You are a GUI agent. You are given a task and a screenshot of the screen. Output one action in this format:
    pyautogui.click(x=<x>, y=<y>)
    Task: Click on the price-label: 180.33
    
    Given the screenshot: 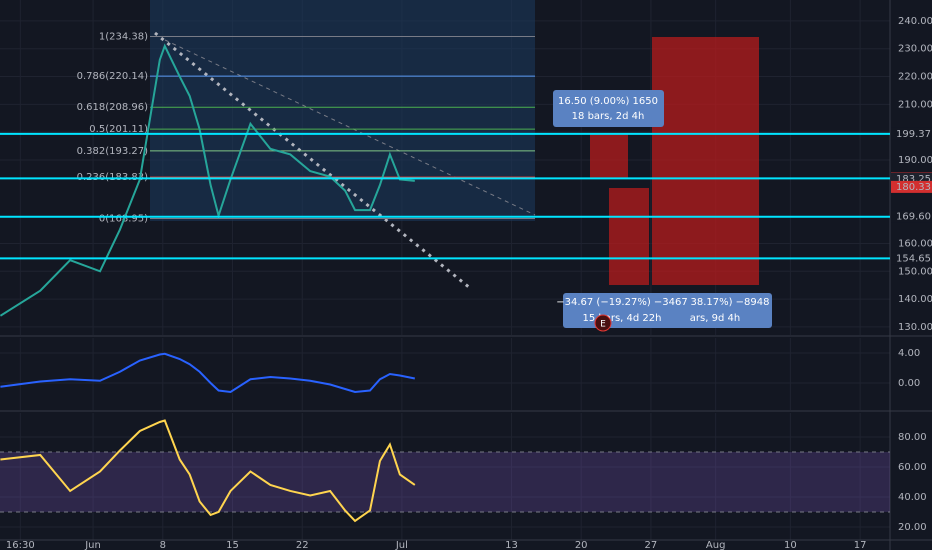 What is the action you would take?
    pyautogui.click(x=913, y=187)
    